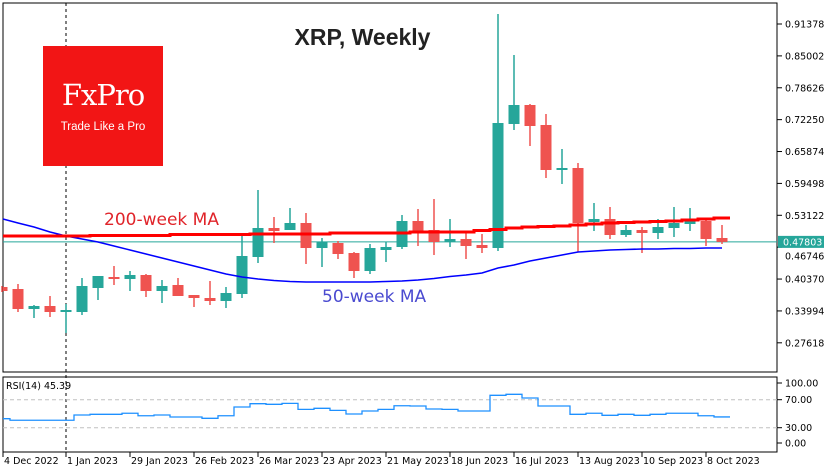 This screenshot has width=835, height=470. What do you see at coordinates (801, 384) in the screenshot?
I see `rsi-tick-label: 100.00` at bounding box center [801, 384].